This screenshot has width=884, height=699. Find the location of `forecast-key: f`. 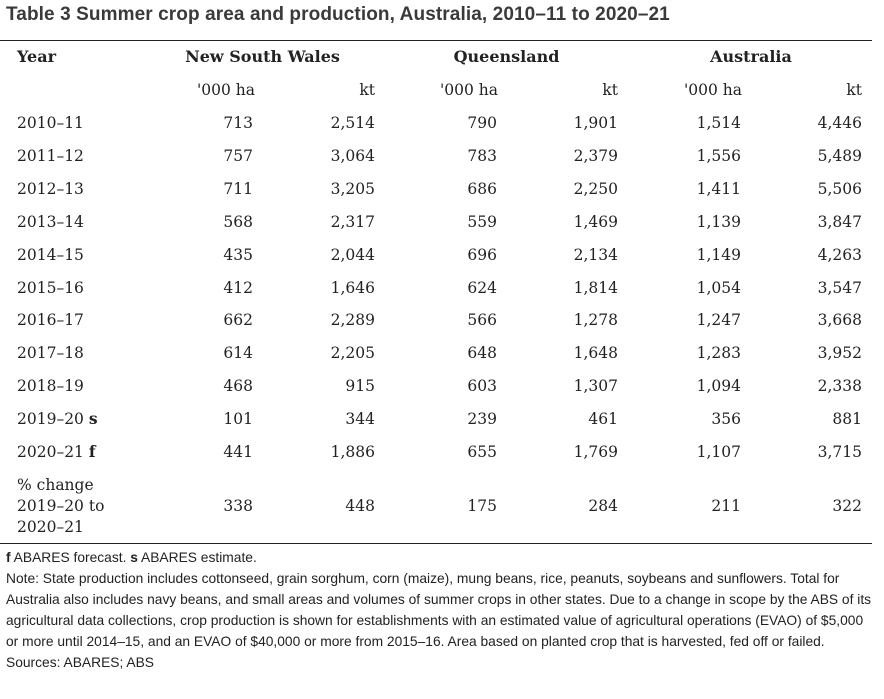

forecast-key: f is located at coordinates (8, 557).